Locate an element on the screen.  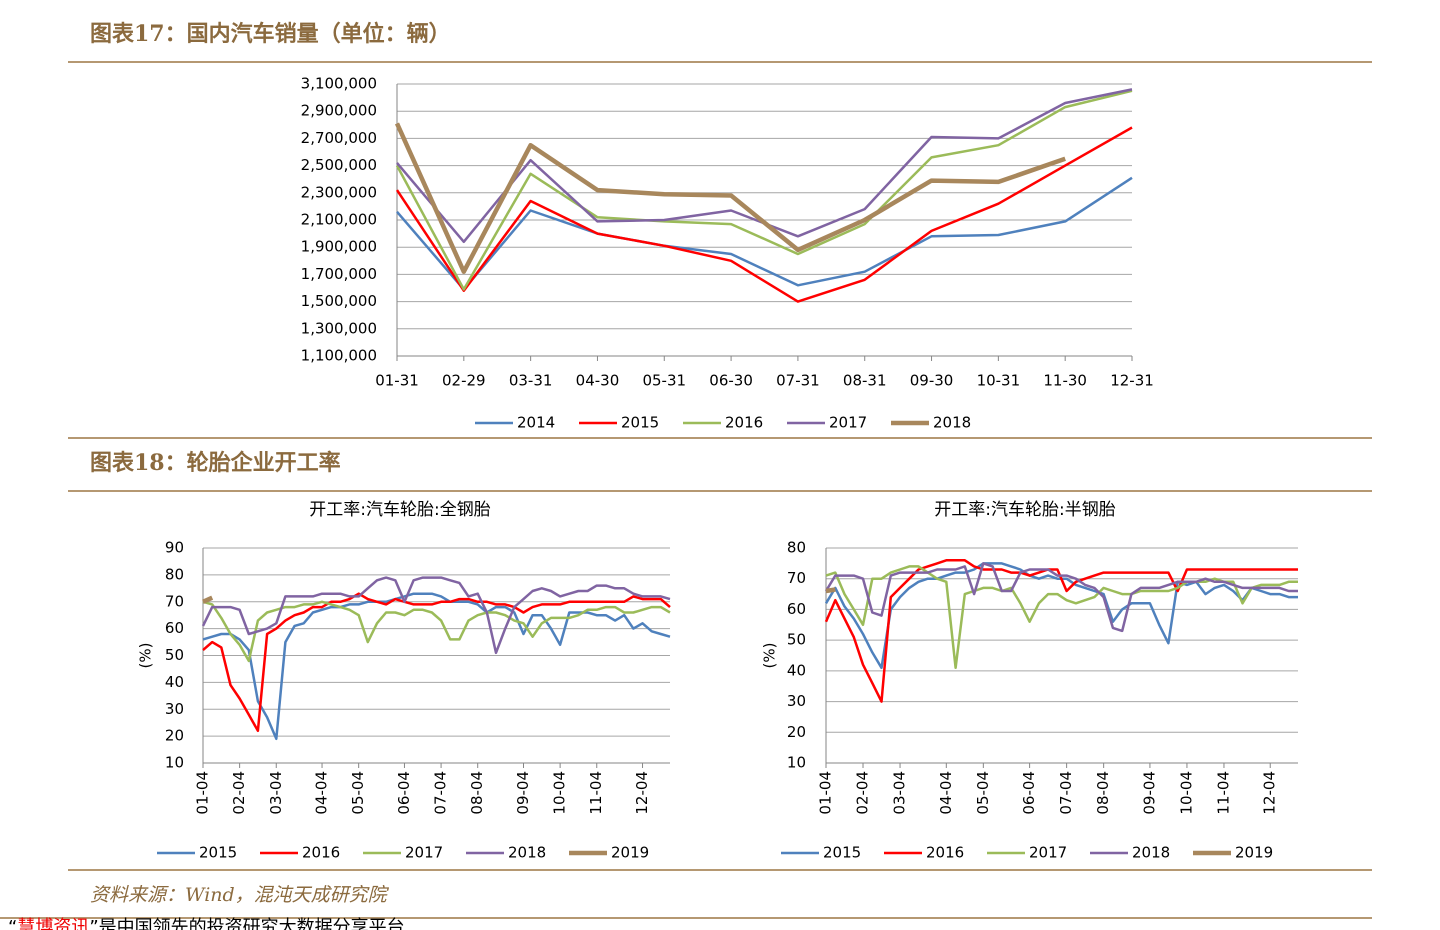
x-tick-label: 11-30 is located at coordinates (1065, 381).